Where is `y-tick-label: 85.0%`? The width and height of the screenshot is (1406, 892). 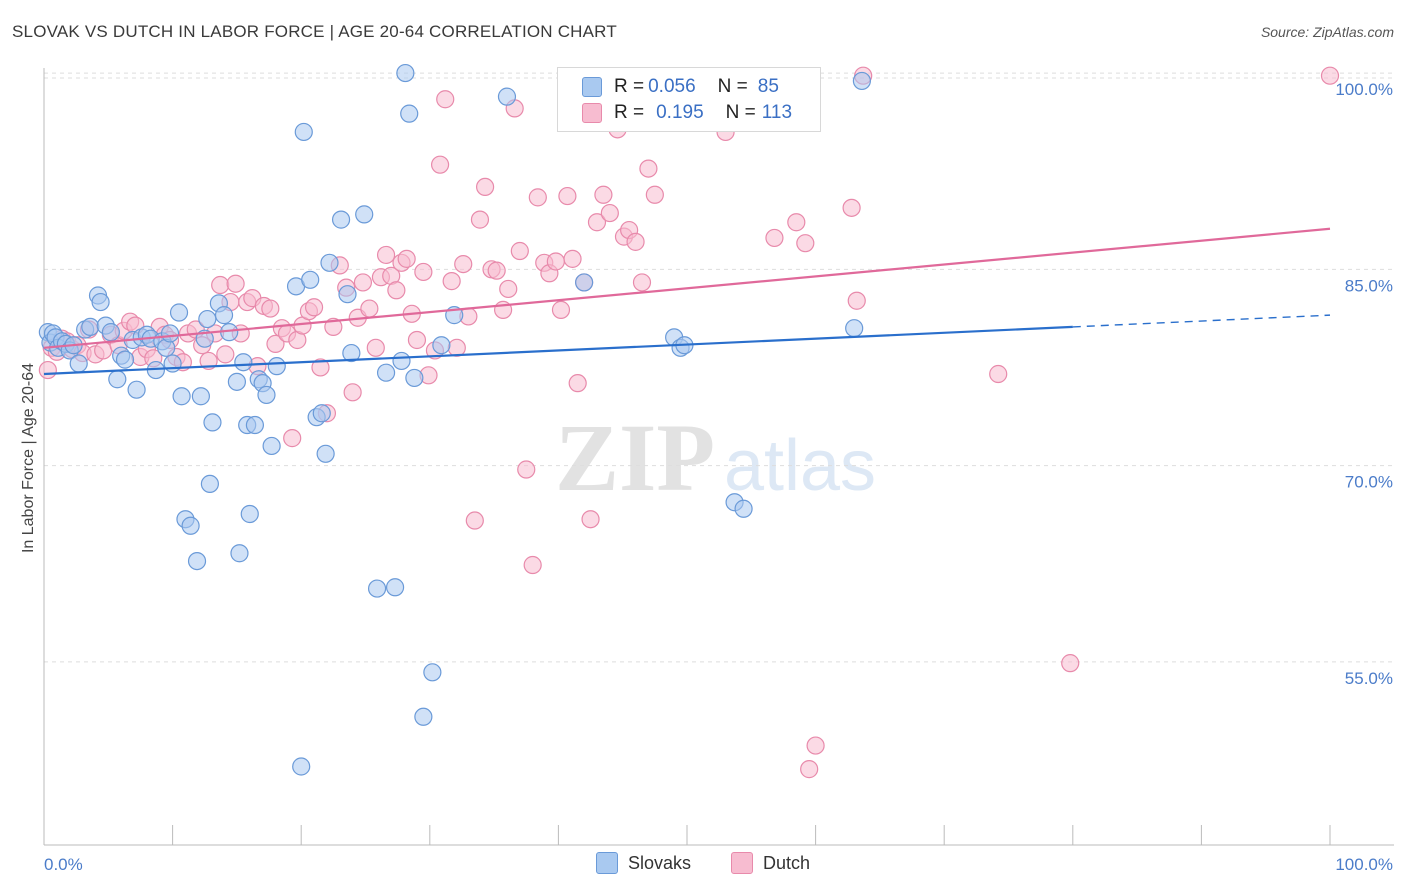 y-tick-label: 85.0% is located at coordinates (1369, 285).